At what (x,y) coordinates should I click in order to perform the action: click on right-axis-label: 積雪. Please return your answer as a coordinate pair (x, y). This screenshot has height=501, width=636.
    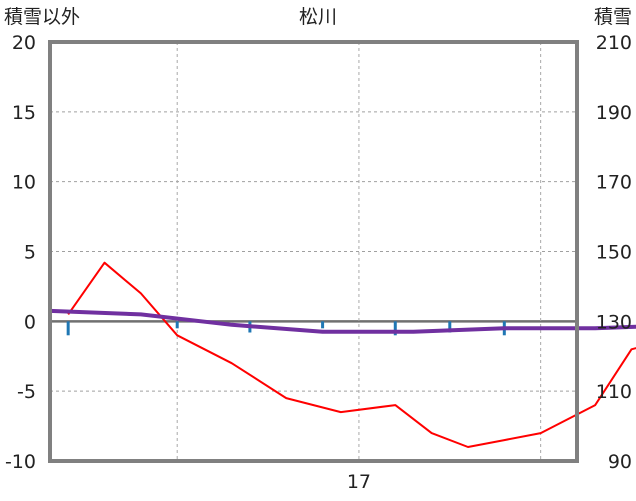
    Looking at the image, I should click on (613, 17).